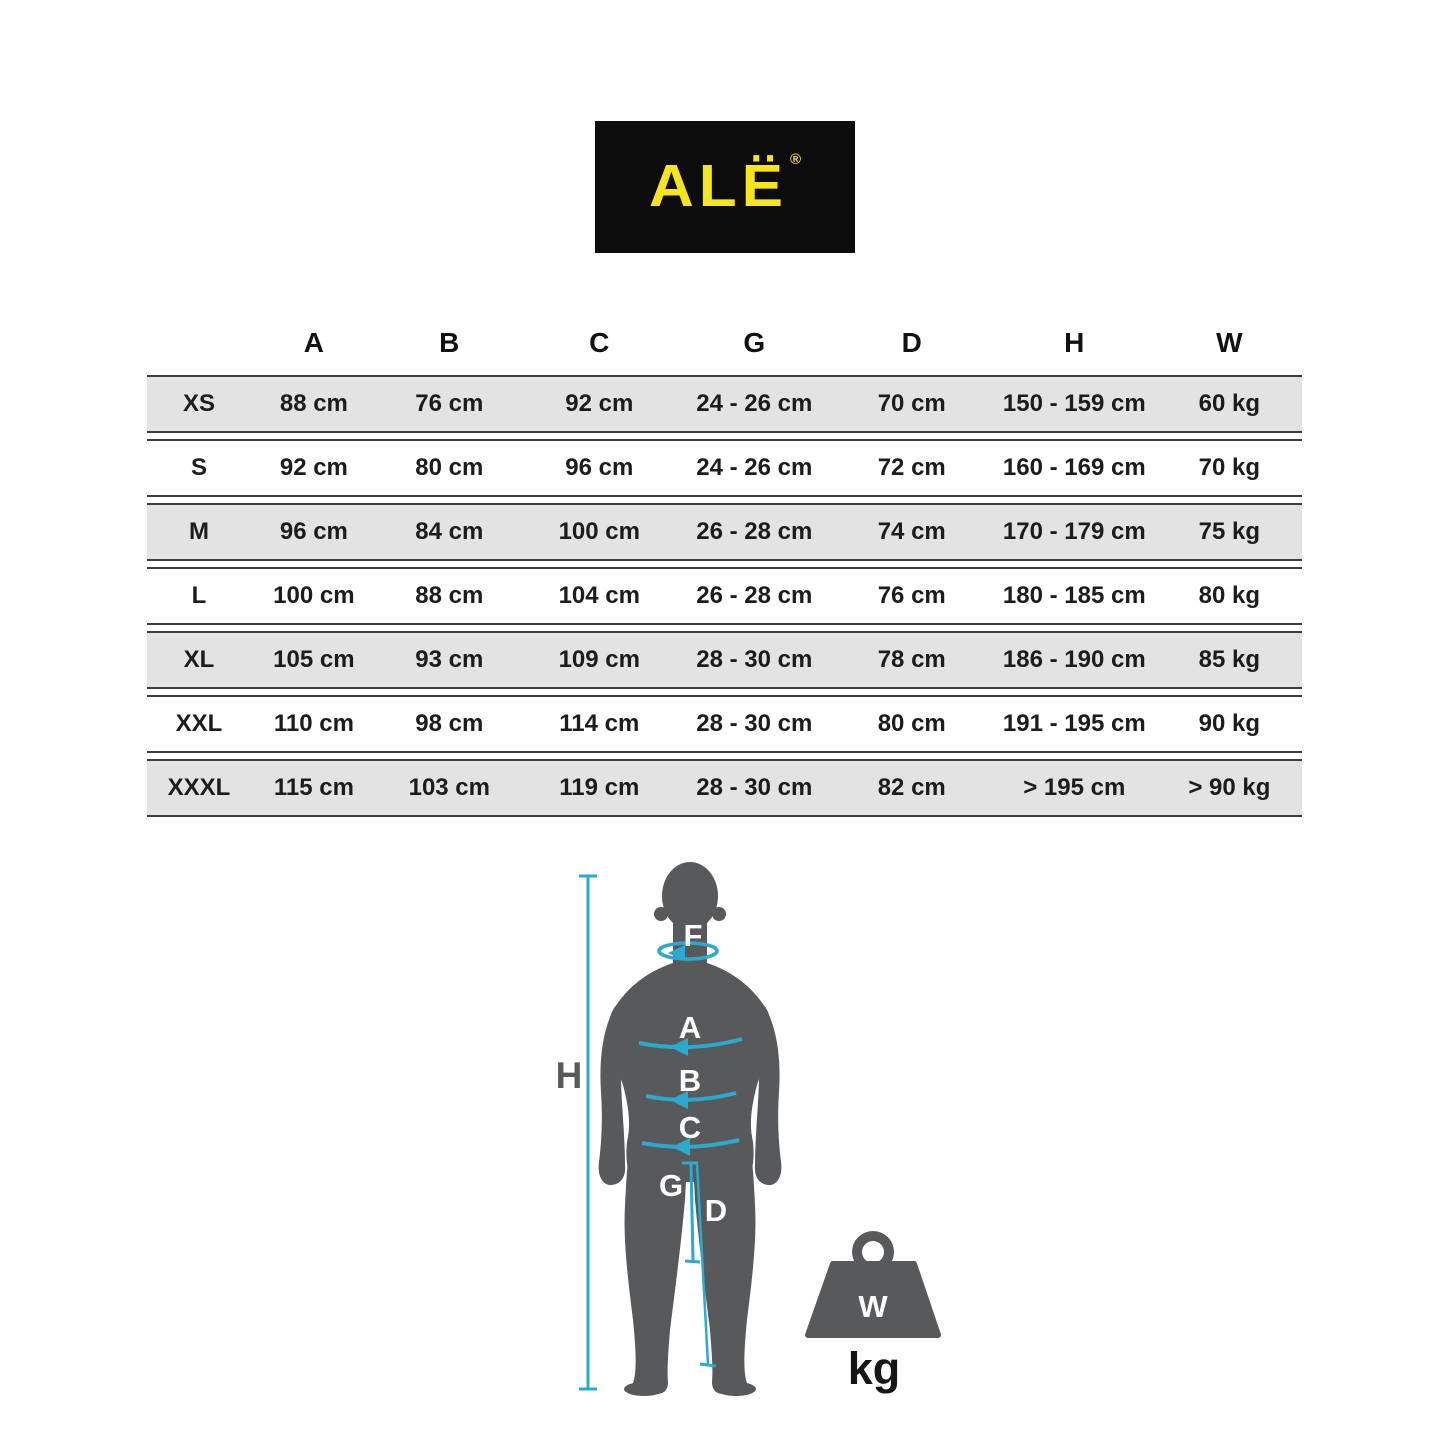 This screenshot has width=1445, height=1445. Describe the element at coordinates (599, 403) in the screenshot. I see `cell-c: 92 cm` at that location.